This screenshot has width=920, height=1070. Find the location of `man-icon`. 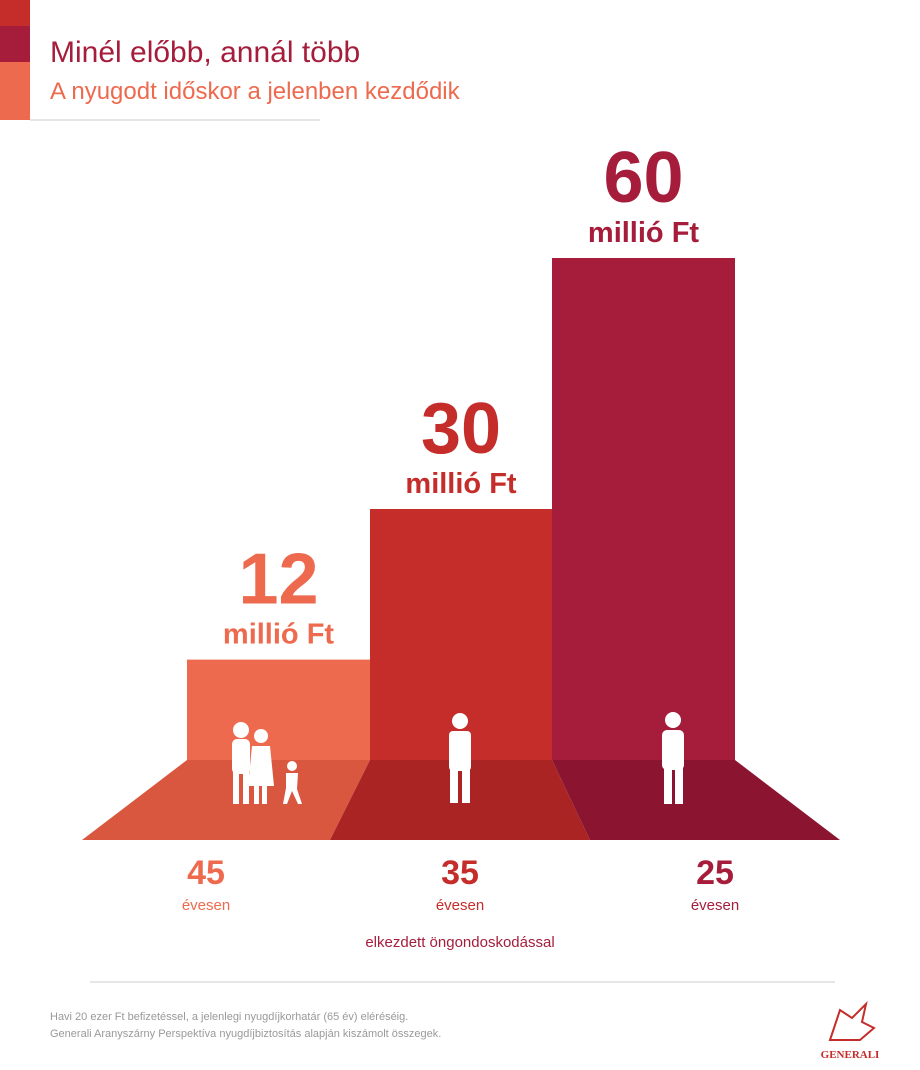

man-icon is located at coordinates (460, 758).